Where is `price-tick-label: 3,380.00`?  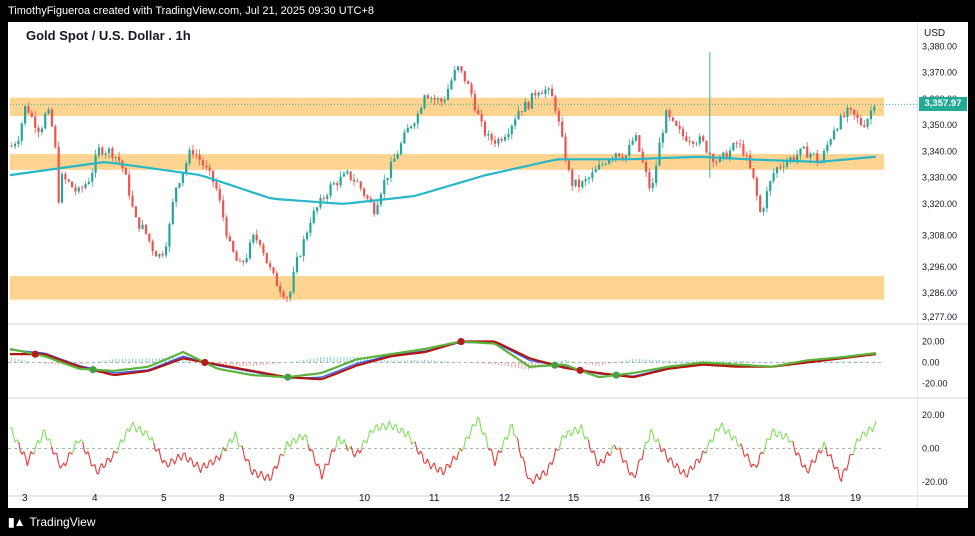
price-tick-label: 3,380.00 is located at coordinates (939, 46).